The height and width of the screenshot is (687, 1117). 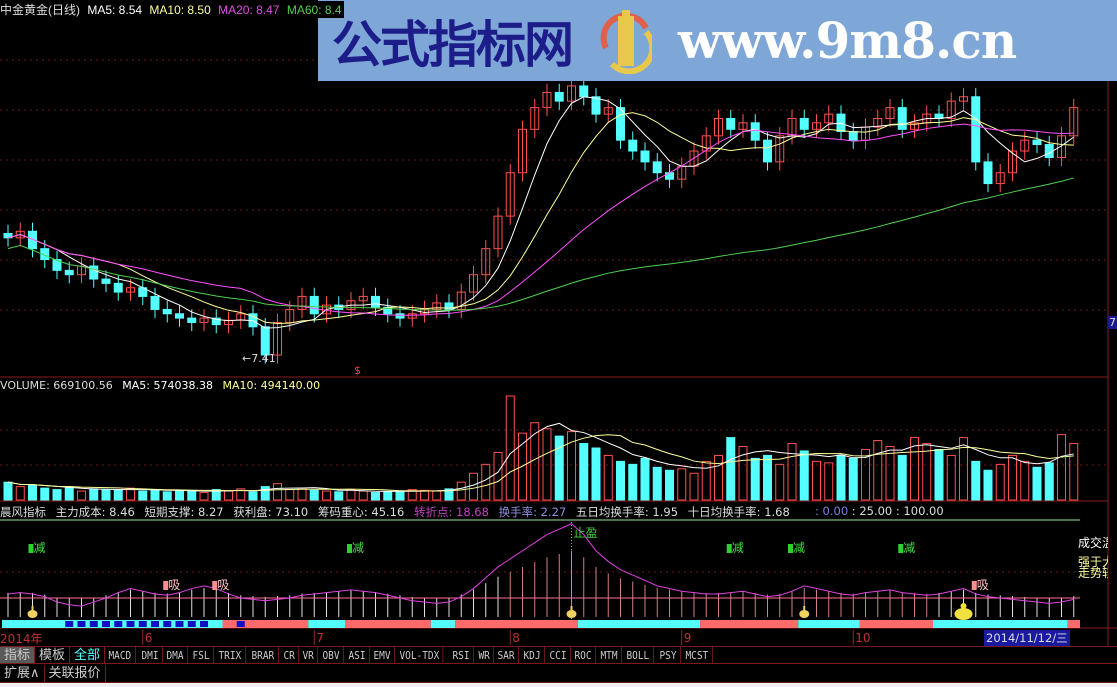 I want to click on chip-center: 筹码重心: 45.16, so click(x=361, y=512).